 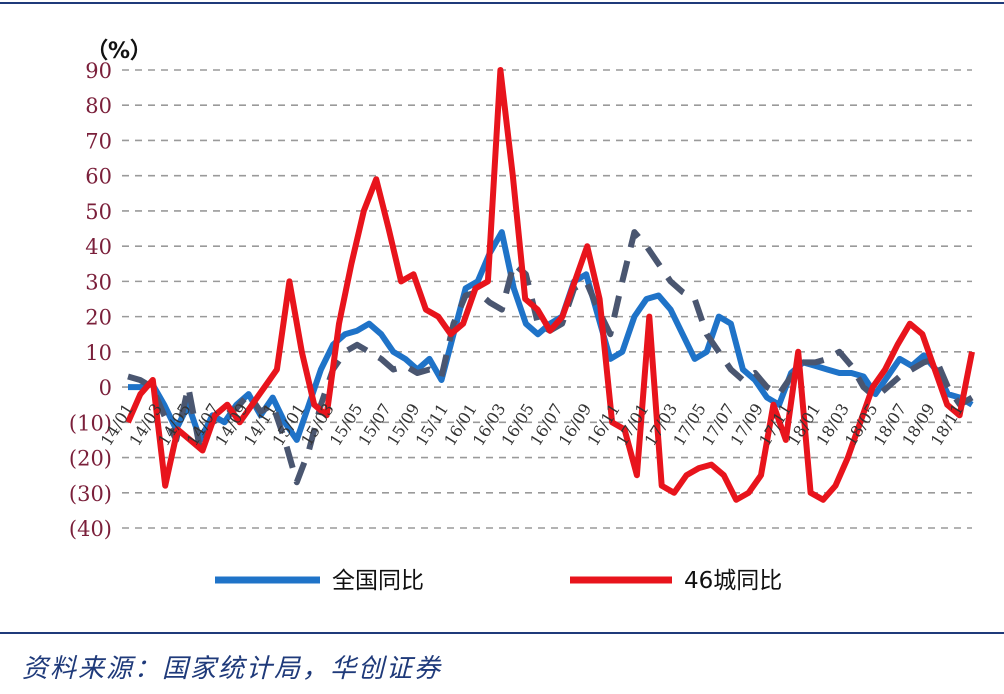 What do you see at coordinates (98, 353) in the screenshot?
I see `y-tick-label: 10` at bounding box center [98, 353].